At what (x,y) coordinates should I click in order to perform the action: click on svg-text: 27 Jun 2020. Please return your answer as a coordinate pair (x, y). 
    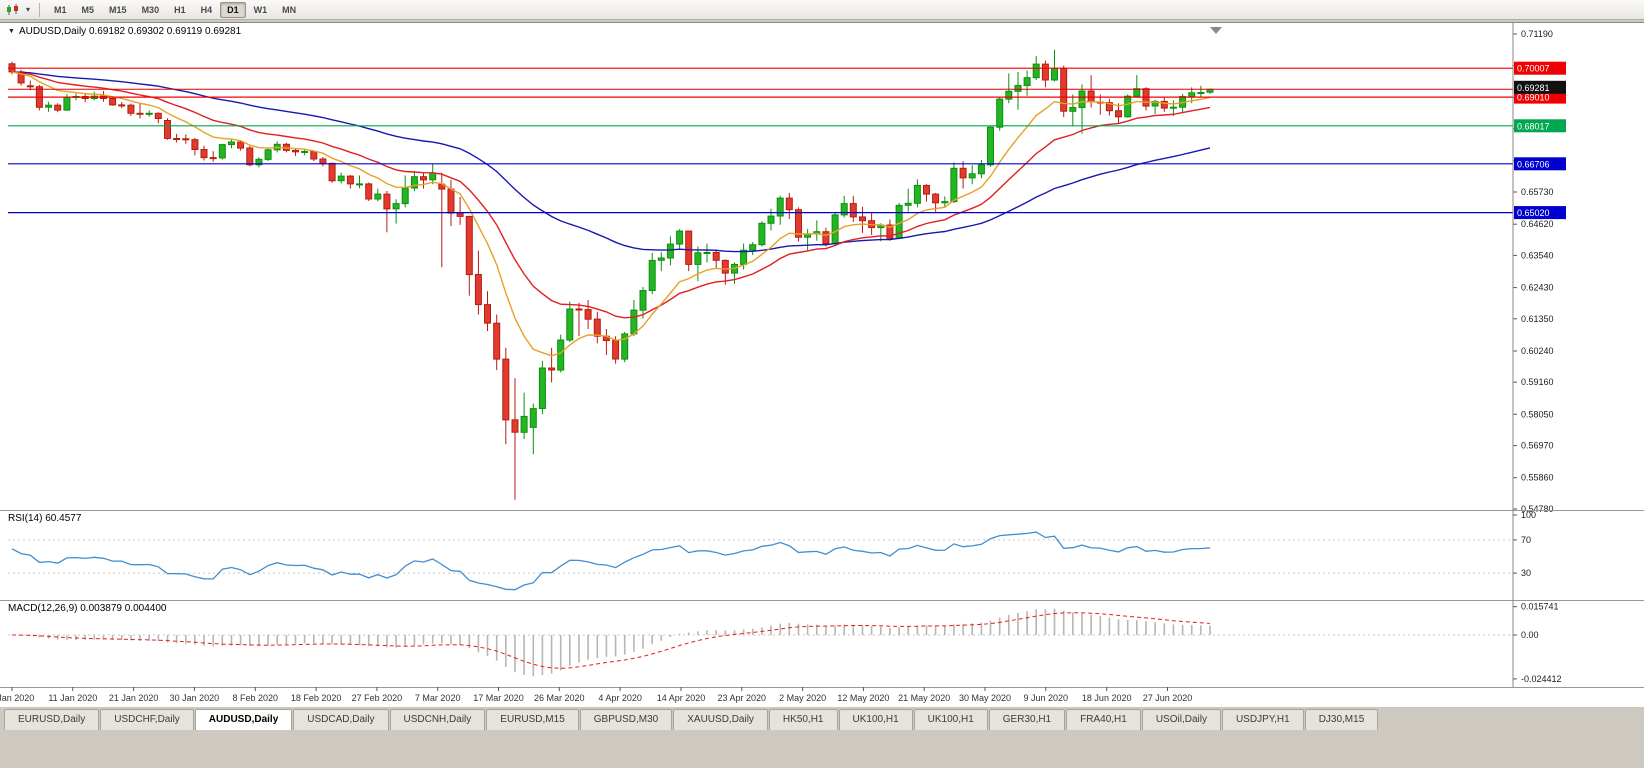
    Looking at the image, I should click on (1168, 698).